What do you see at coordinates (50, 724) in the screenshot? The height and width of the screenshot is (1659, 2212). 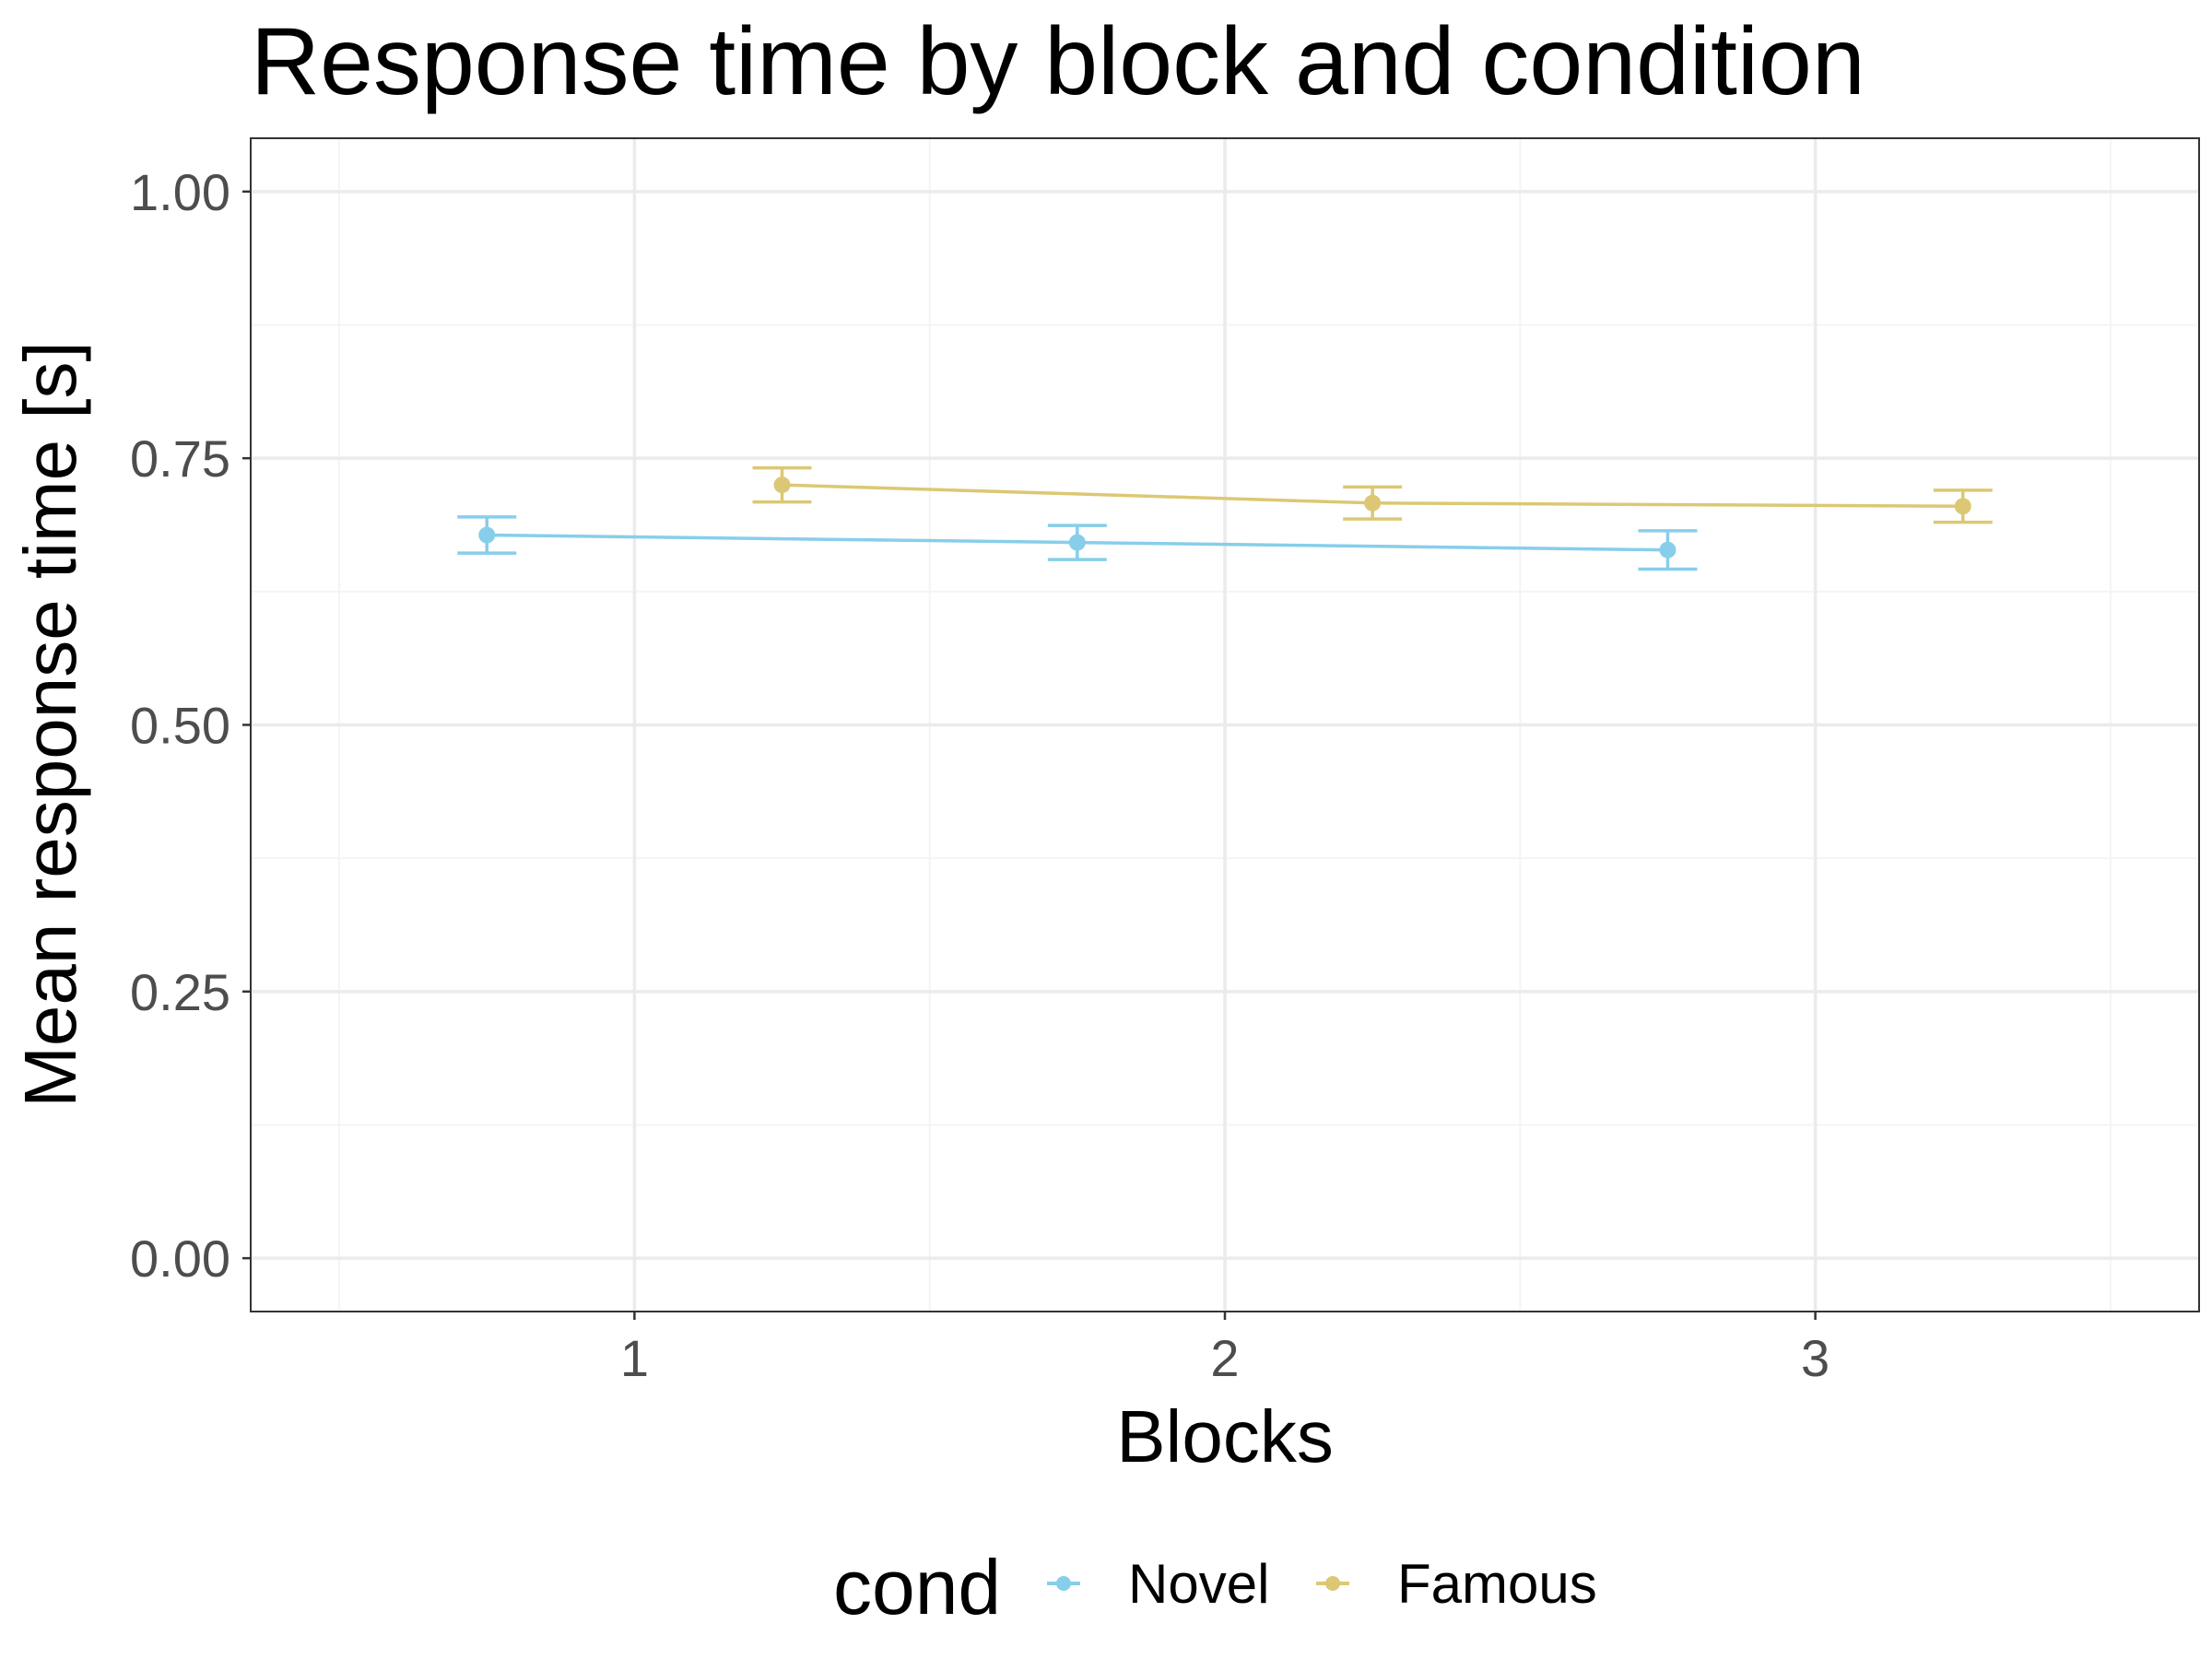 I see `y-axis-title: Mean response time [s]` at bounding box center [50, 724].